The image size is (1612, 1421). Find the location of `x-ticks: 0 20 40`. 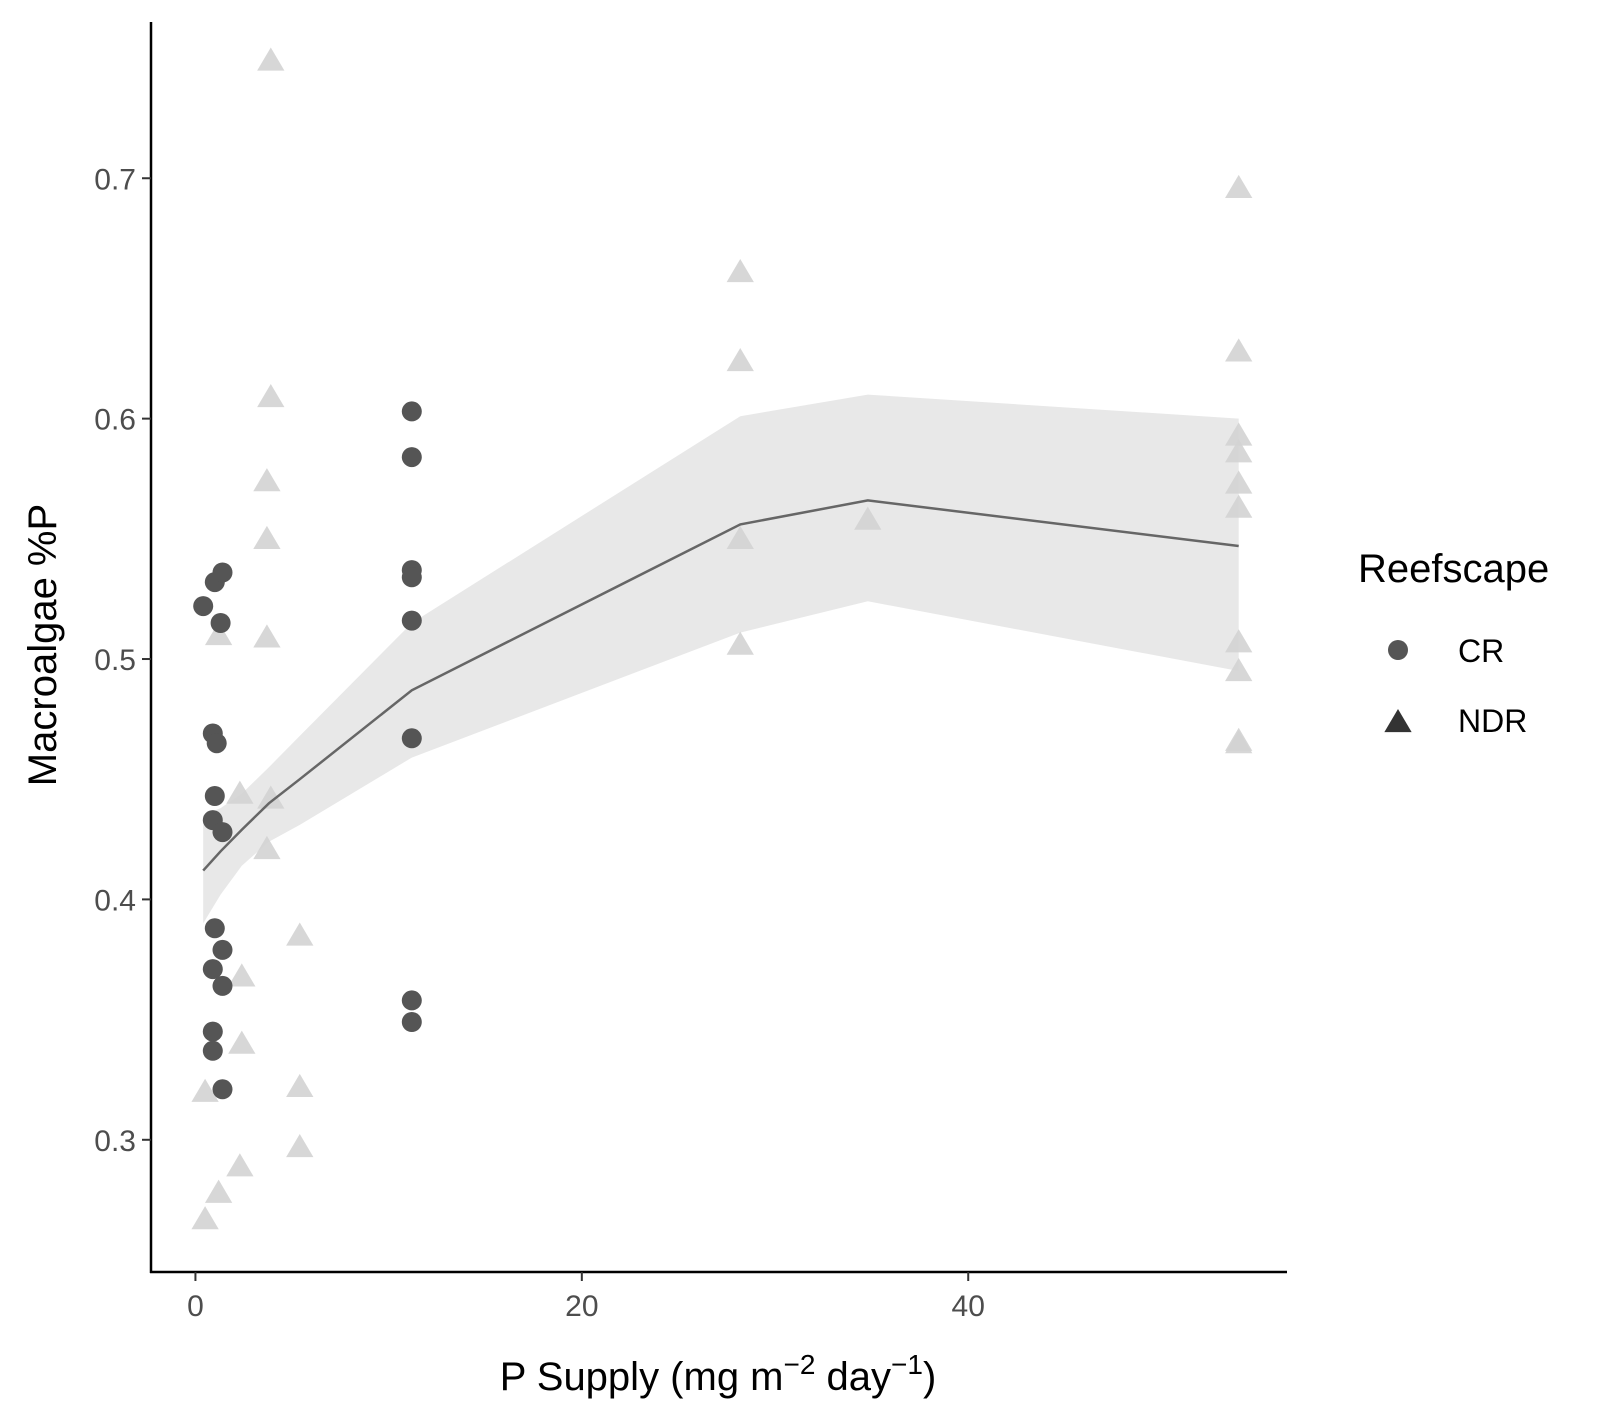

x-ticks: 0 20 40 is located at coordinates (586, 1297).